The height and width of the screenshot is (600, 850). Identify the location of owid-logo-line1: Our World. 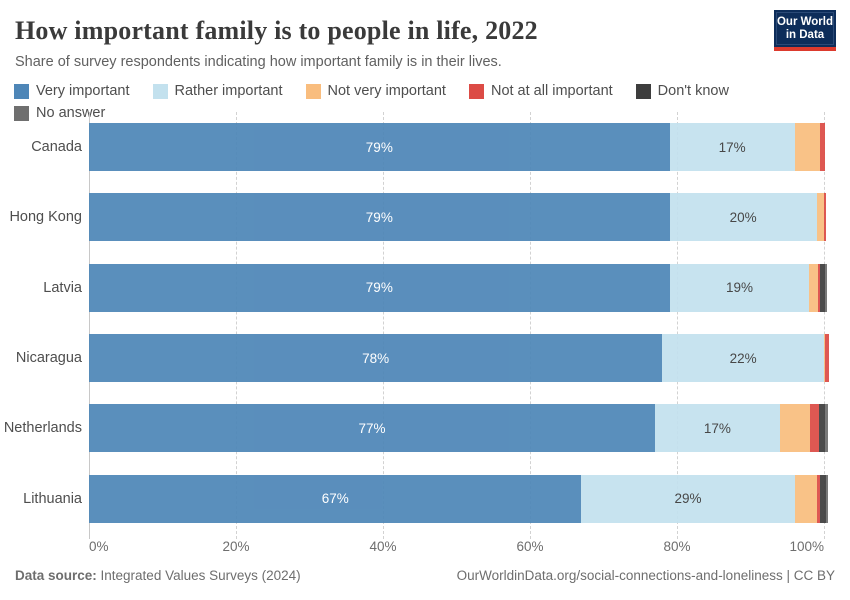
(804, 21).